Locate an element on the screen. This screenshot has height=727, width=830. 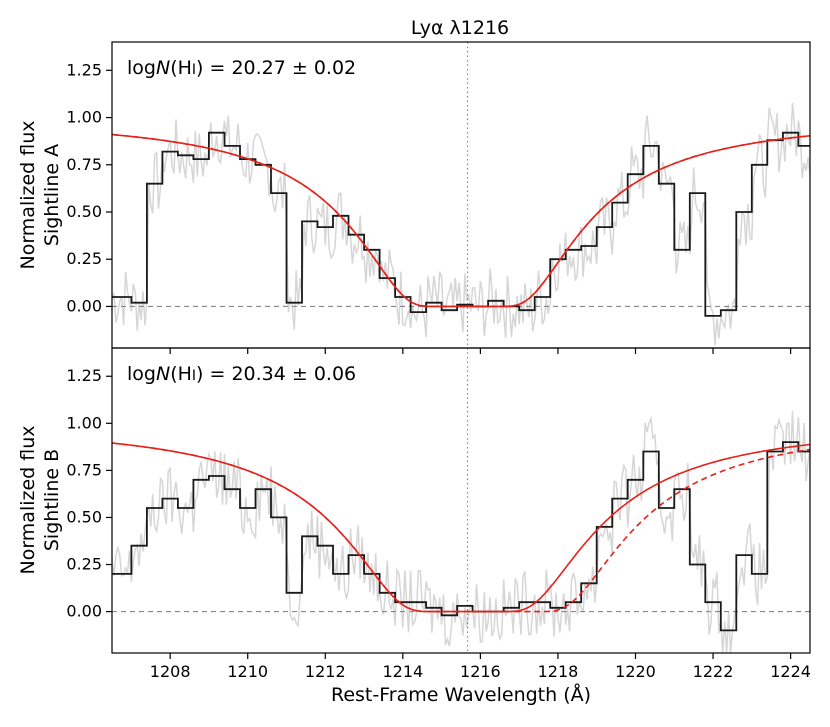
y-axis-label-b-line1: Normalized flux is located at coordinates (28, 499).